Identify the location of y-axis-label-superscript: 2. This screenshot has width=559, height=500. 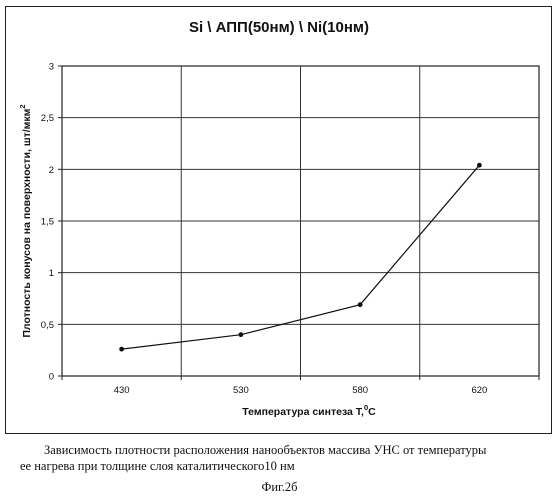
(22, 106).